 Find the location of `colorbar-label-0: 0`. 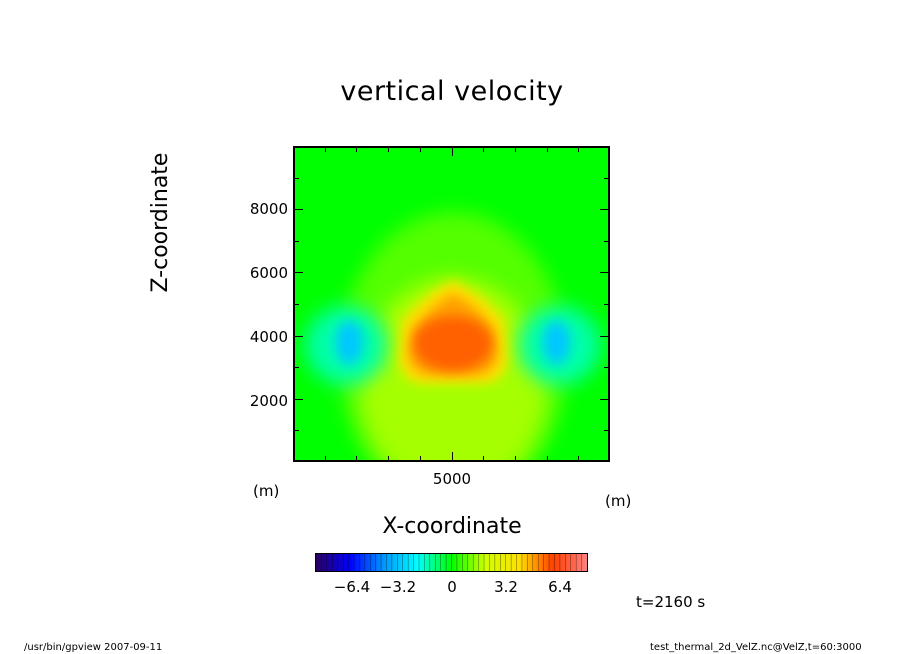

colorbar-label-0: 0 is located at coordinates (452, 587).